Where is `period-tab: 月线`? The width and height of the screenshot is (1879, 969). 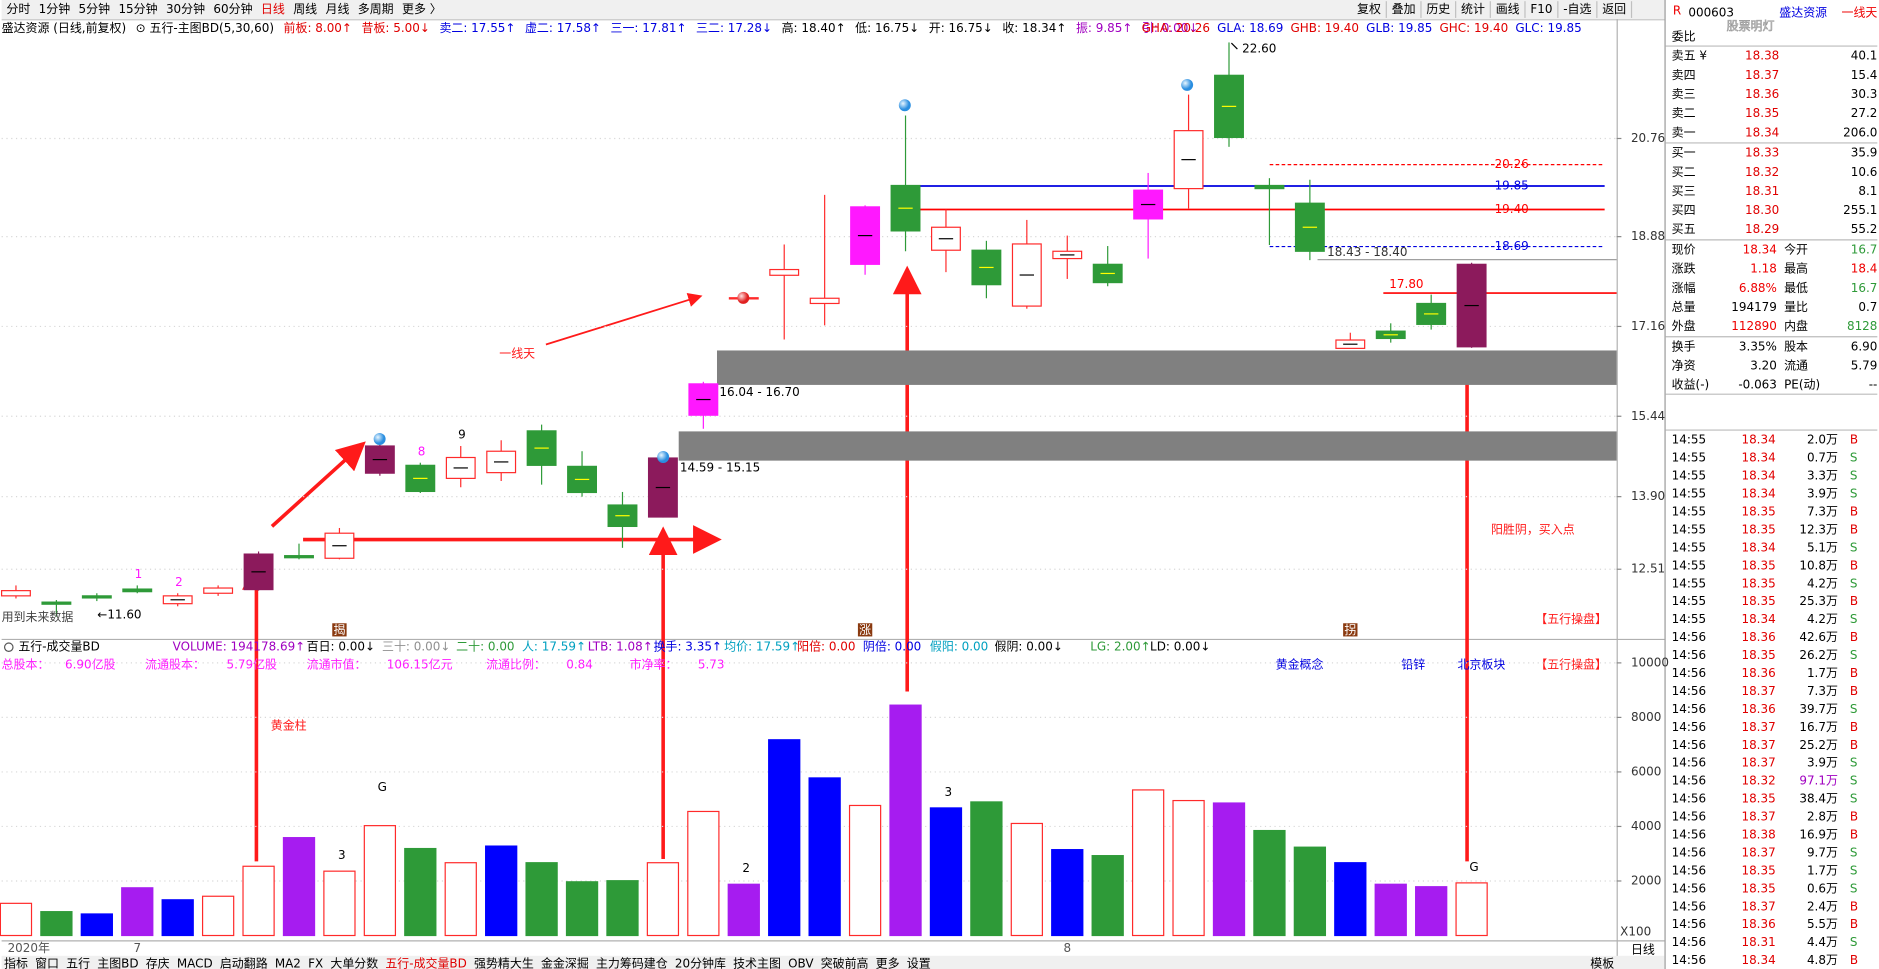
period-tab: 月线 is located at coordinates (338, 9).